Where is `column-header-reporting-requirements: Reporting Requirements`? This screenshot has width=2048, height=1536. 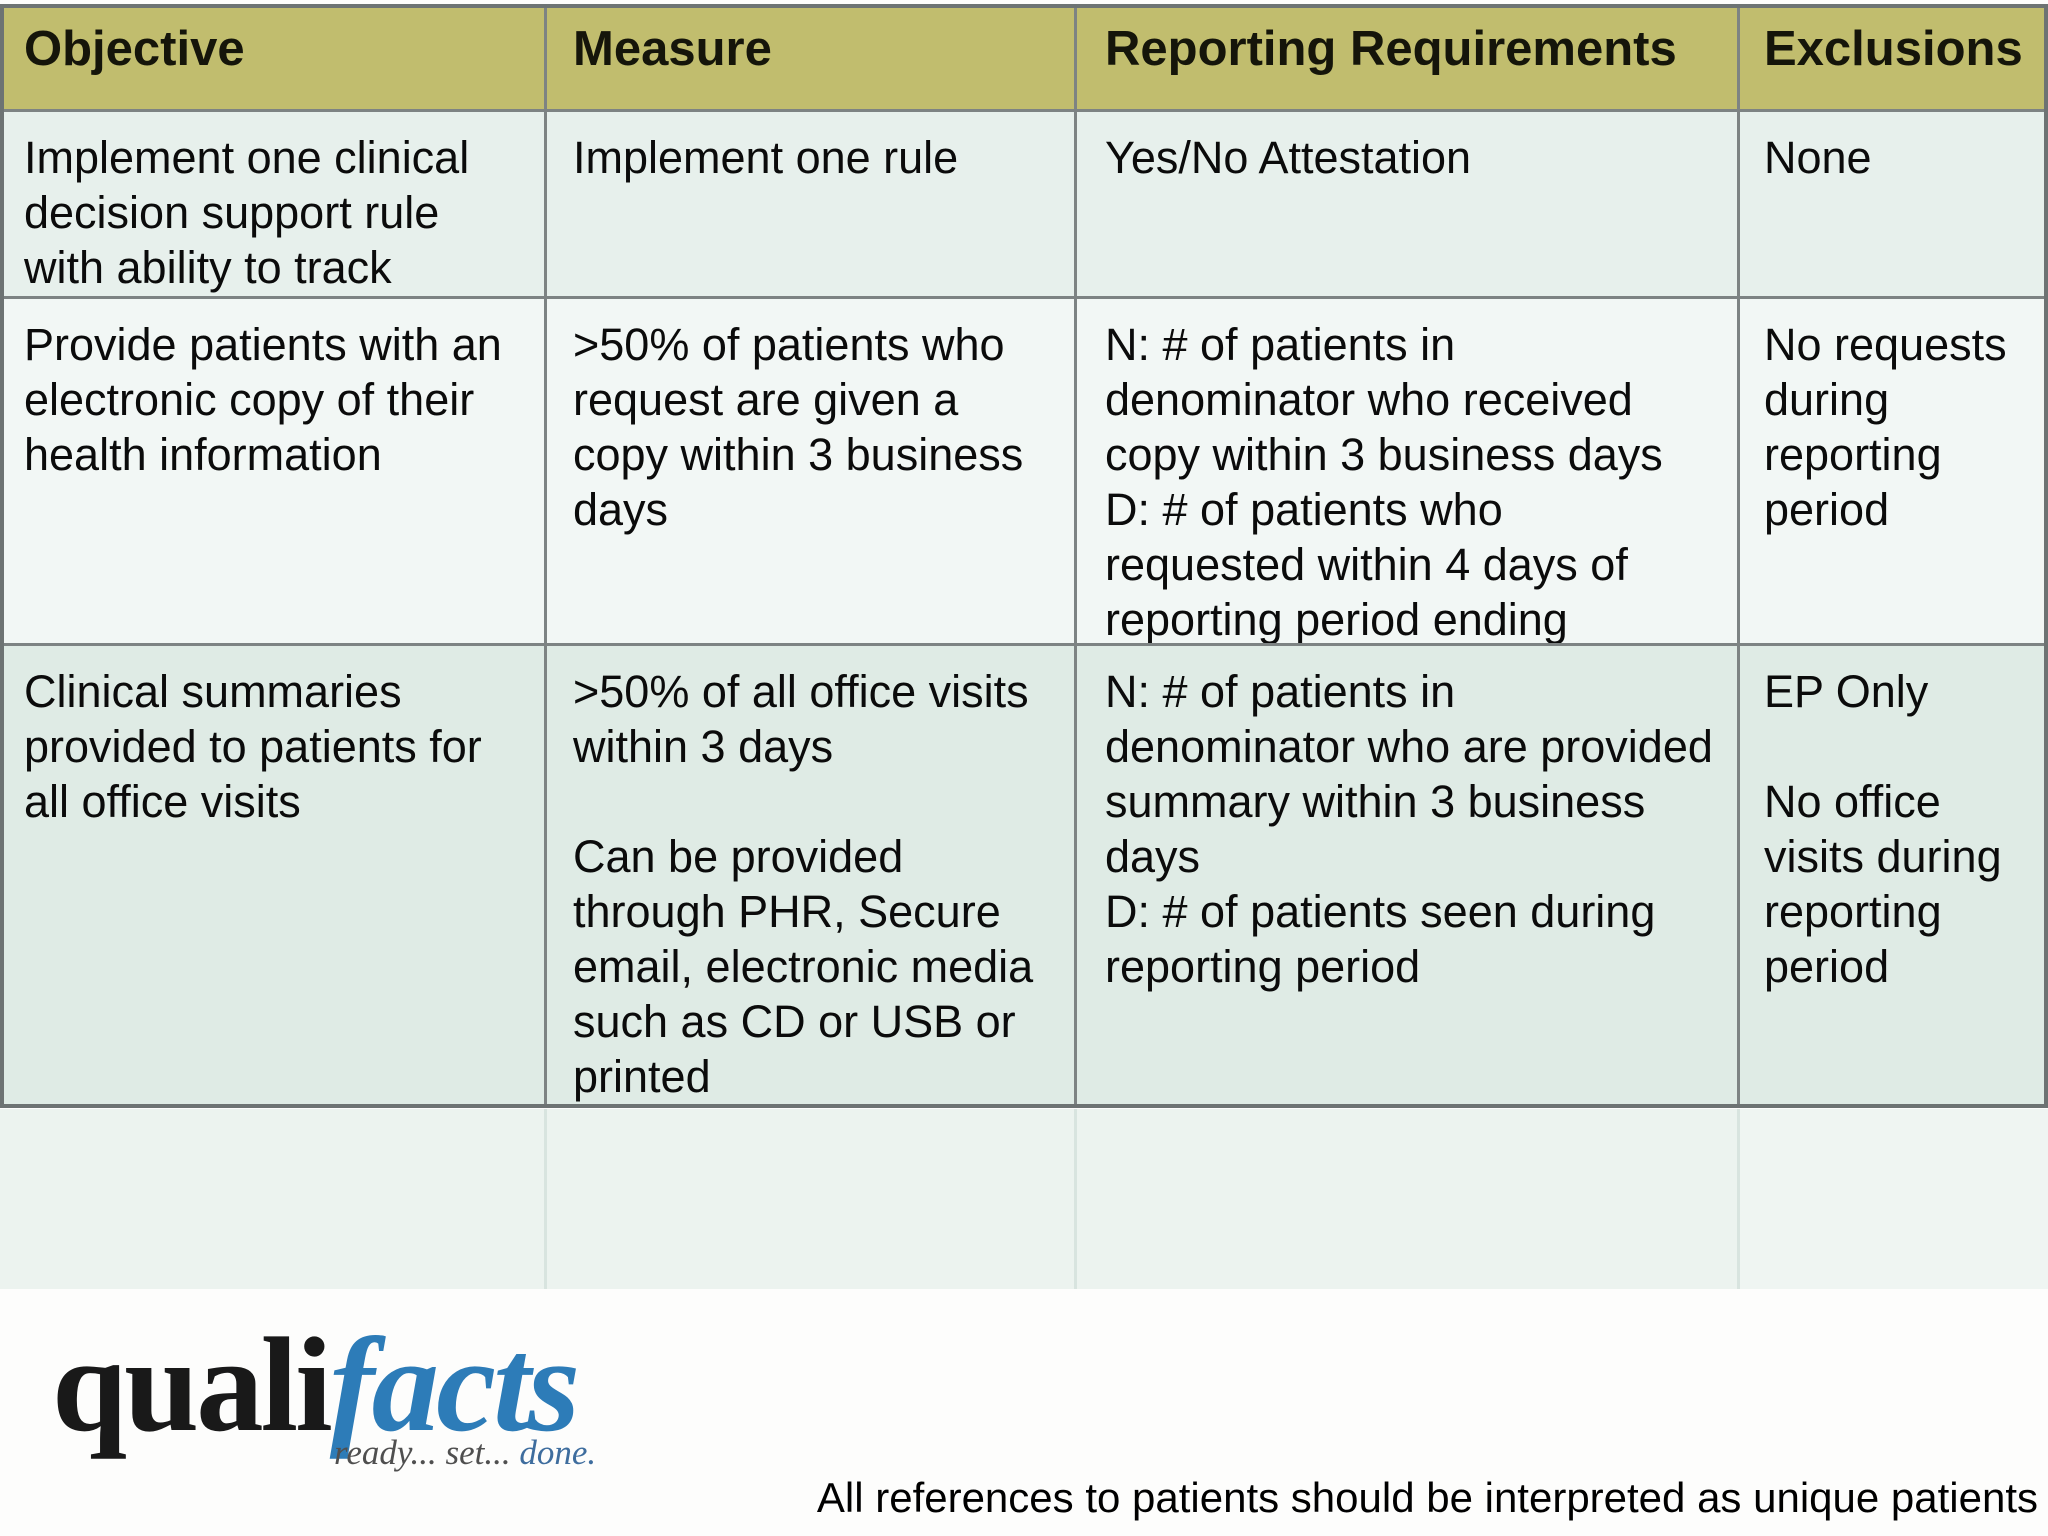
column-header-reporting-requirements: Reporting Requirements is located at coordinates (1408, 60).